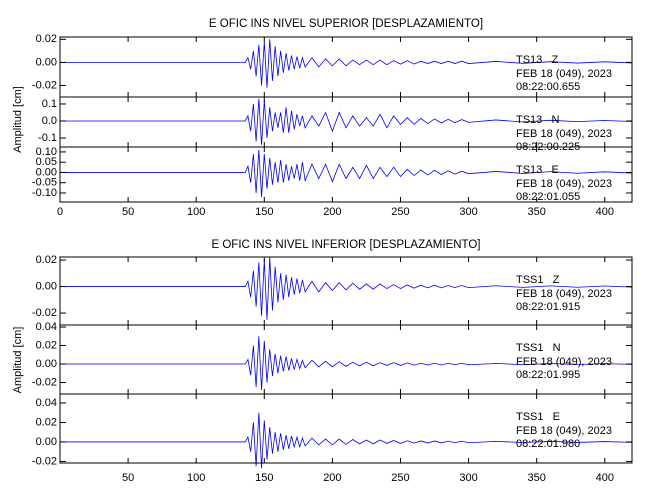 The height and width of the screenshot is (500, 650). Describe the element at coordinates (537, 170) in the screenshot. I see `trace-name: TS13 E` at that location.